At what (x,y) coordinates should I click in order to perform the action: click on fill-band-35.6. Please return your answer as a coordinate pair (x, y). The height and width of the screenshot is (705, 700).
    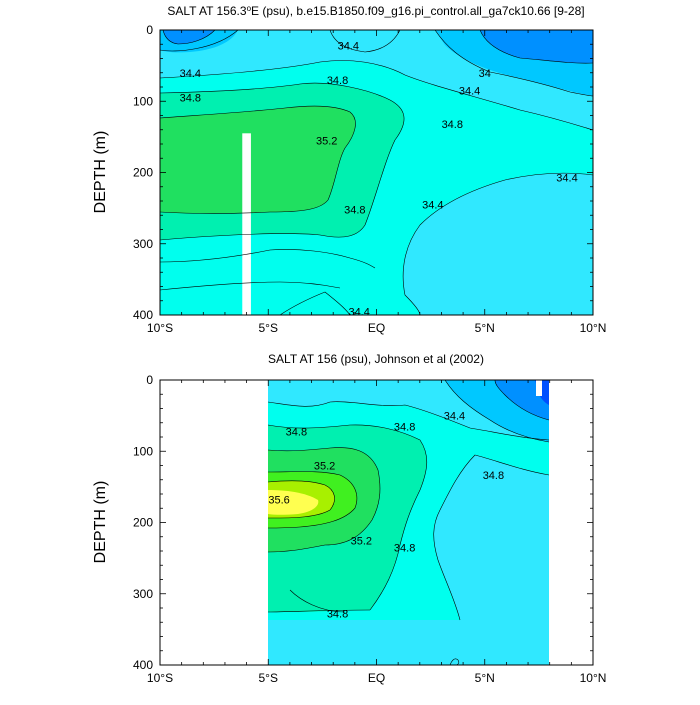
    Looking at the image, I should click on (258, 160).